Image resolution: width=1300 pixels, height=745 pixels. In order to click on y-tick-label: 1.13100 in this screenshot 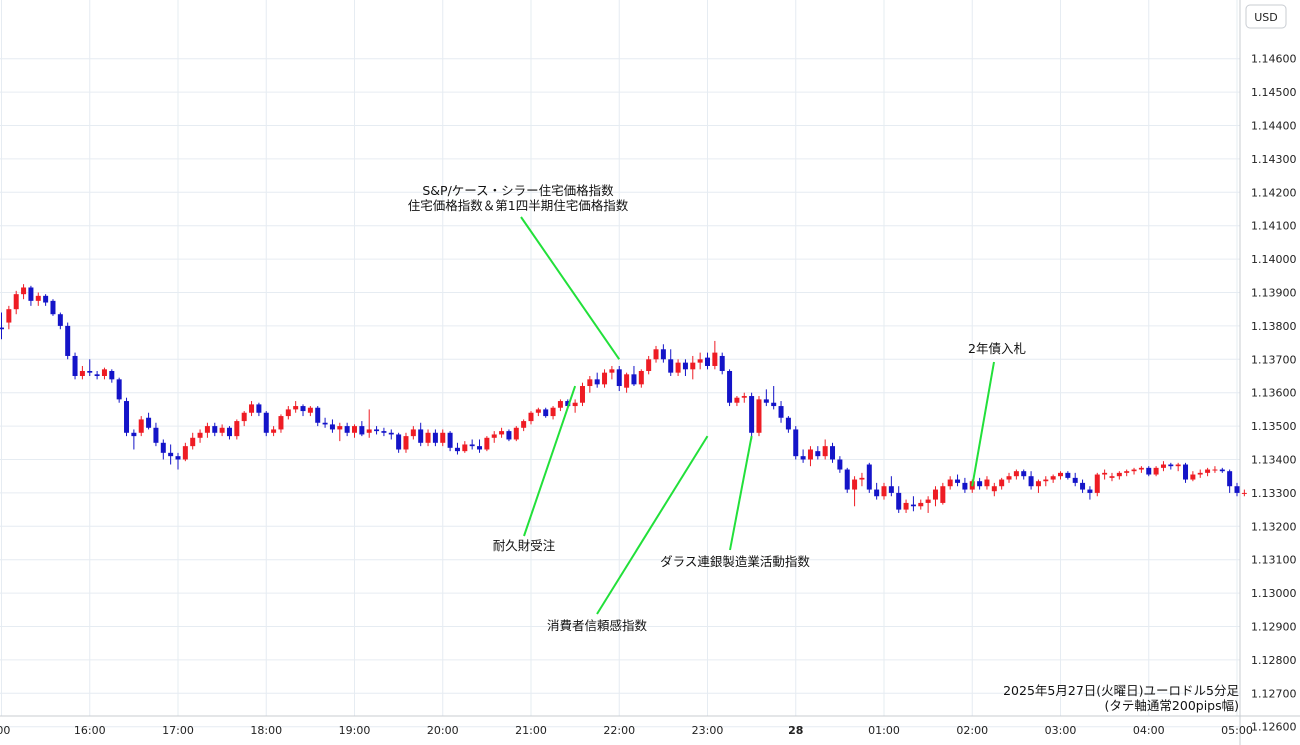, I will do `click(1274, 560)`.